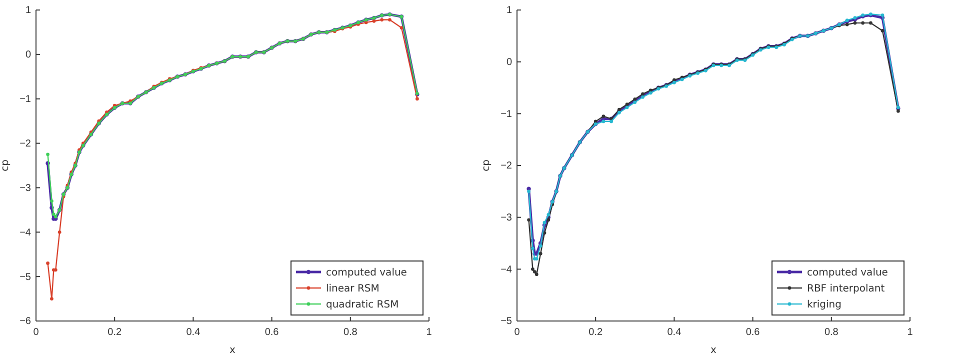 This screenshot has width=962, height=357. What do you see at coordinates (353, 289) in the screenshot?
I see `legend-label: linear RSM` at bounding box center [353, 289].